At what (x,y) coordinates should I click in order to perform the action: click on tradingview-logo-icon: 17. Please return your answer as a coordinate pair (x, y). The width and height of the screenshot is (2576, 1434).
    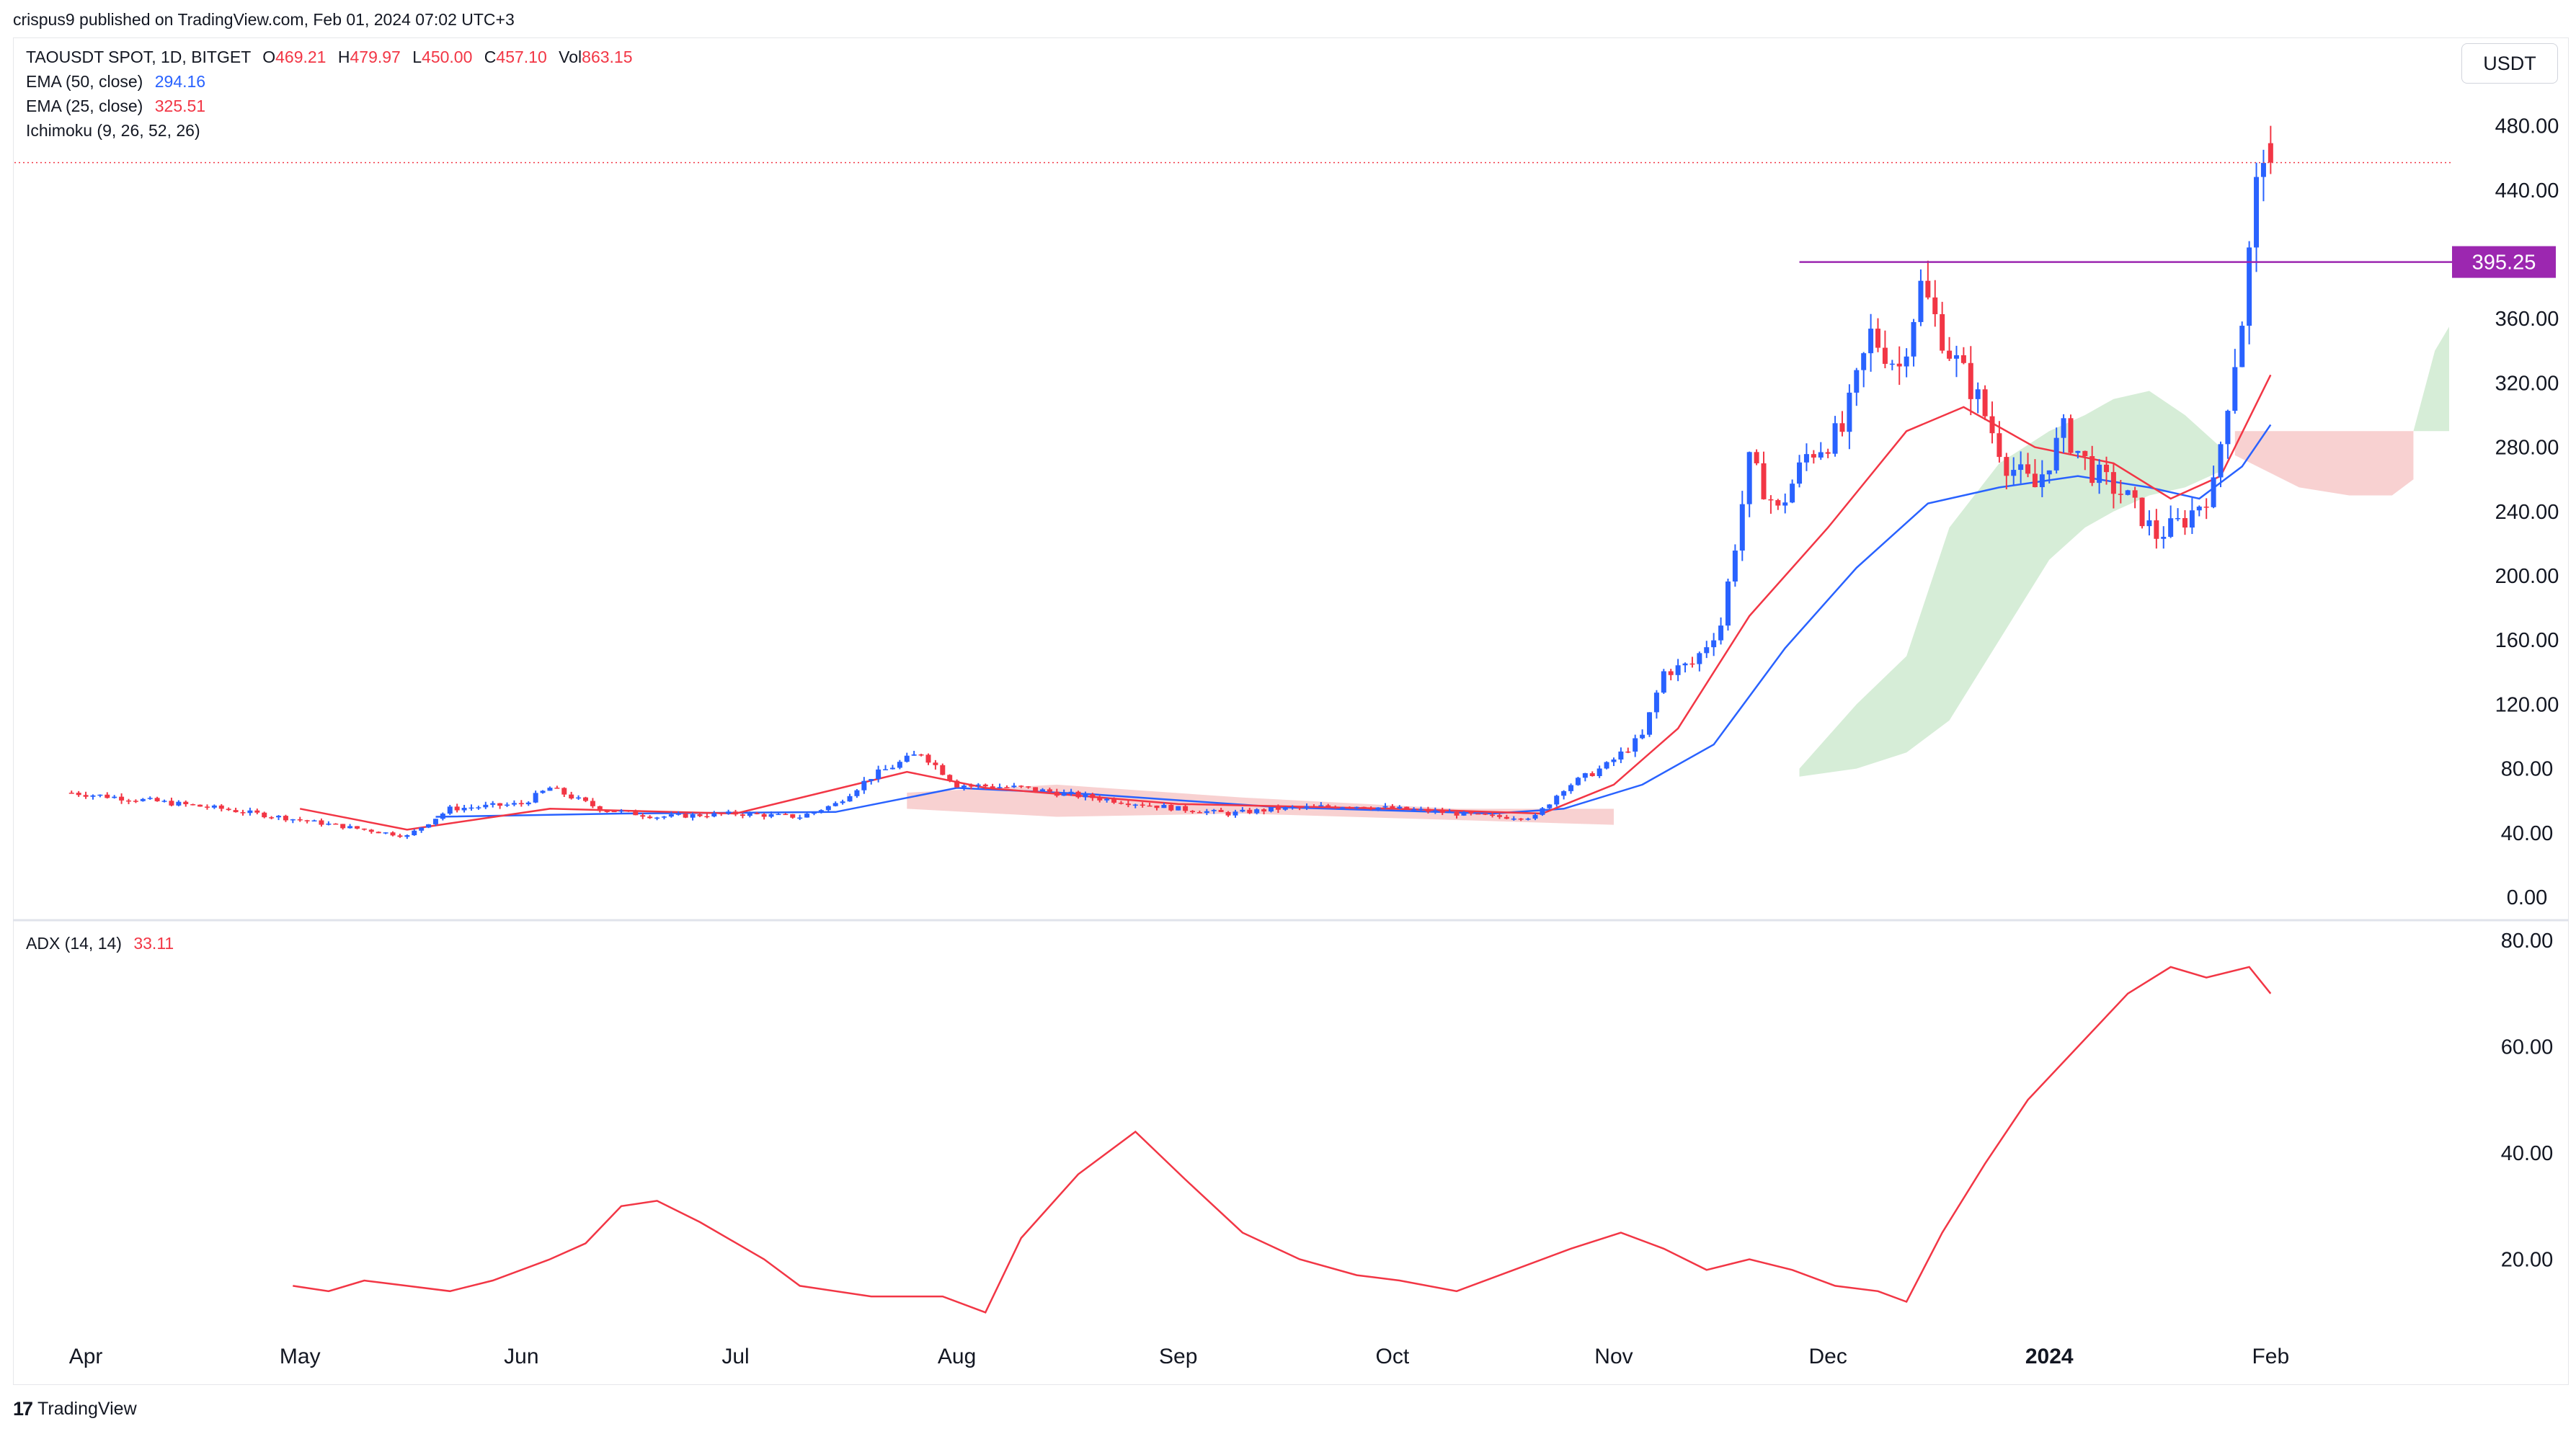
    Looking at the image, I should click on (23, 1409).